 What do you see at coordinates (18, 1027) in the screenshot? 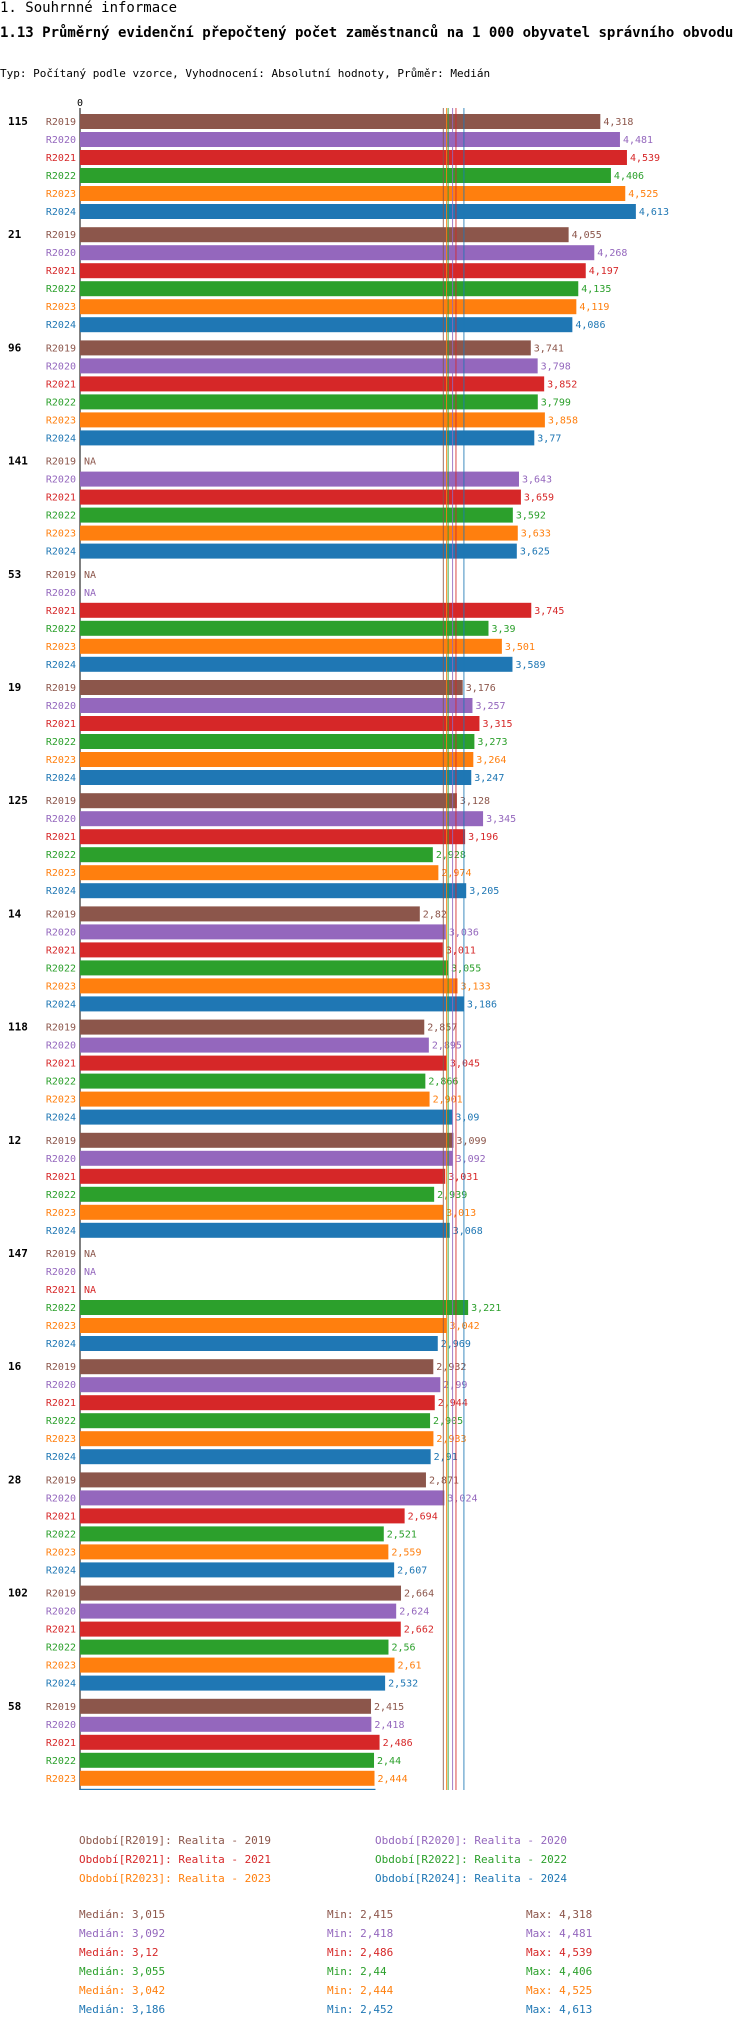
I see `group-label: 118` at bounding box center [18, 1027].